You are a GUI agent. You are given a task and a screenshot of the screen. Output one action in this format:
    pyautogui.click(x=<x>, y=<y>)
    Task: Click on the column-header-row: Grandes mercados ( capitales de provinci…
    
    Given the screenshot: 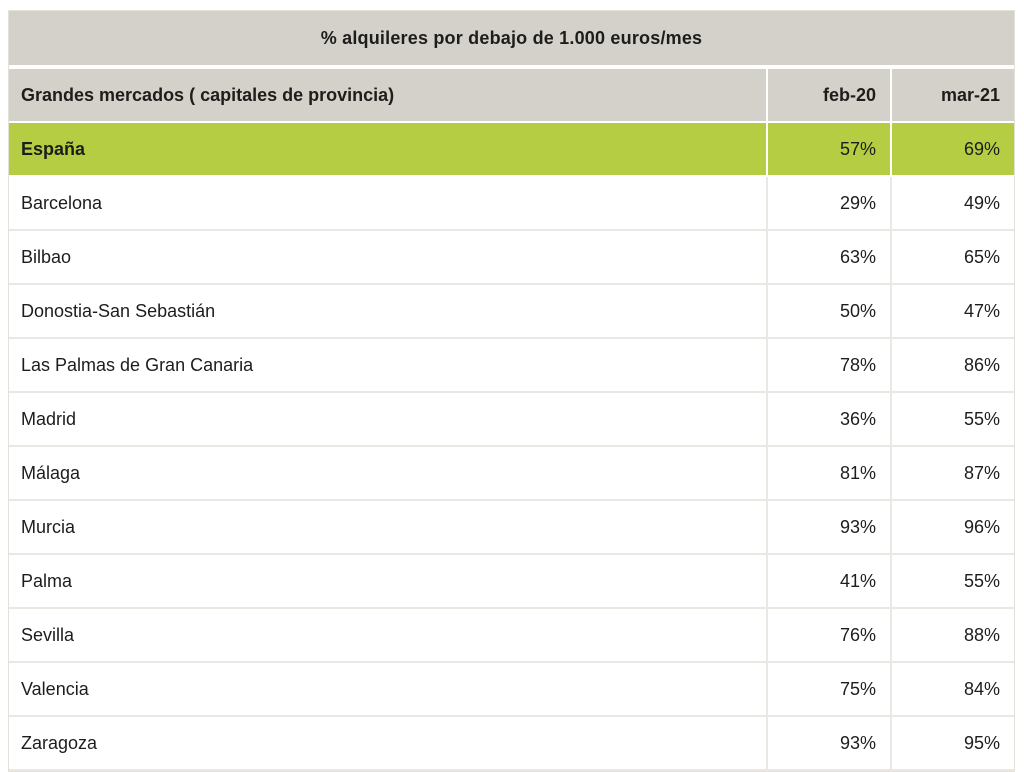 What is the action you would take?
    pyautogui.click(x=511, y=96)
    